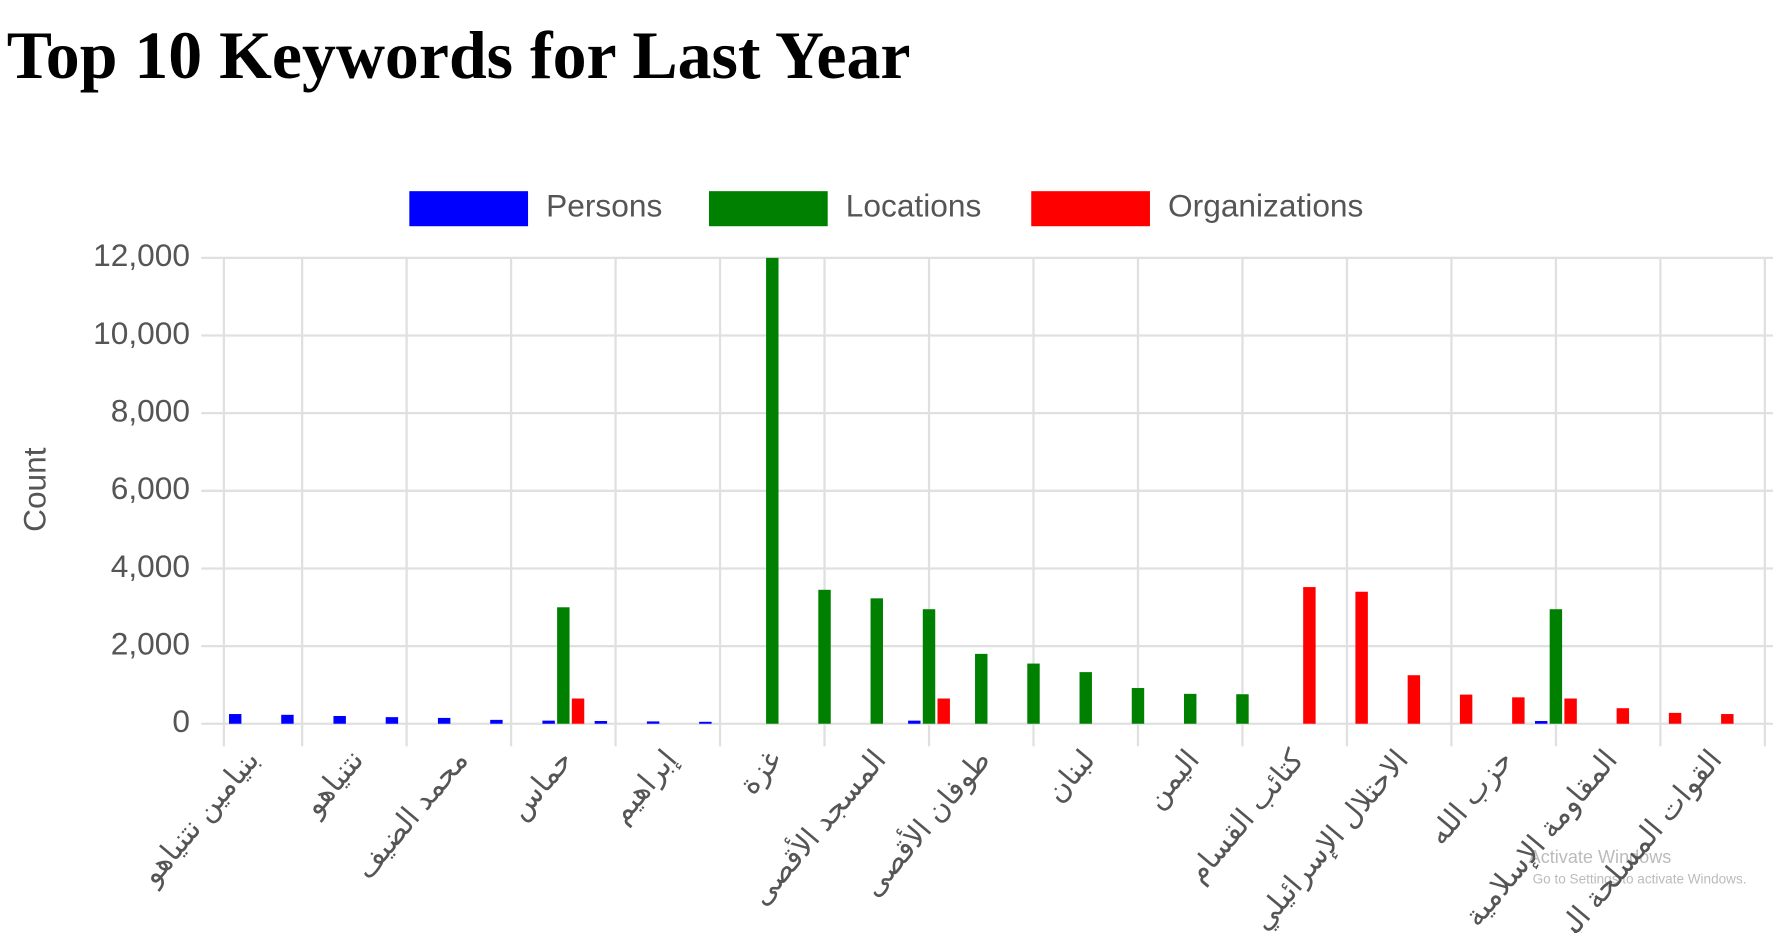 Image resolution: width=1773 pixels, height=933 pixels. What do you see at coordinates (1172, 779) in the screenshot?
I see `x-tick-label: اليمن` at bounding box center [1172, 779].